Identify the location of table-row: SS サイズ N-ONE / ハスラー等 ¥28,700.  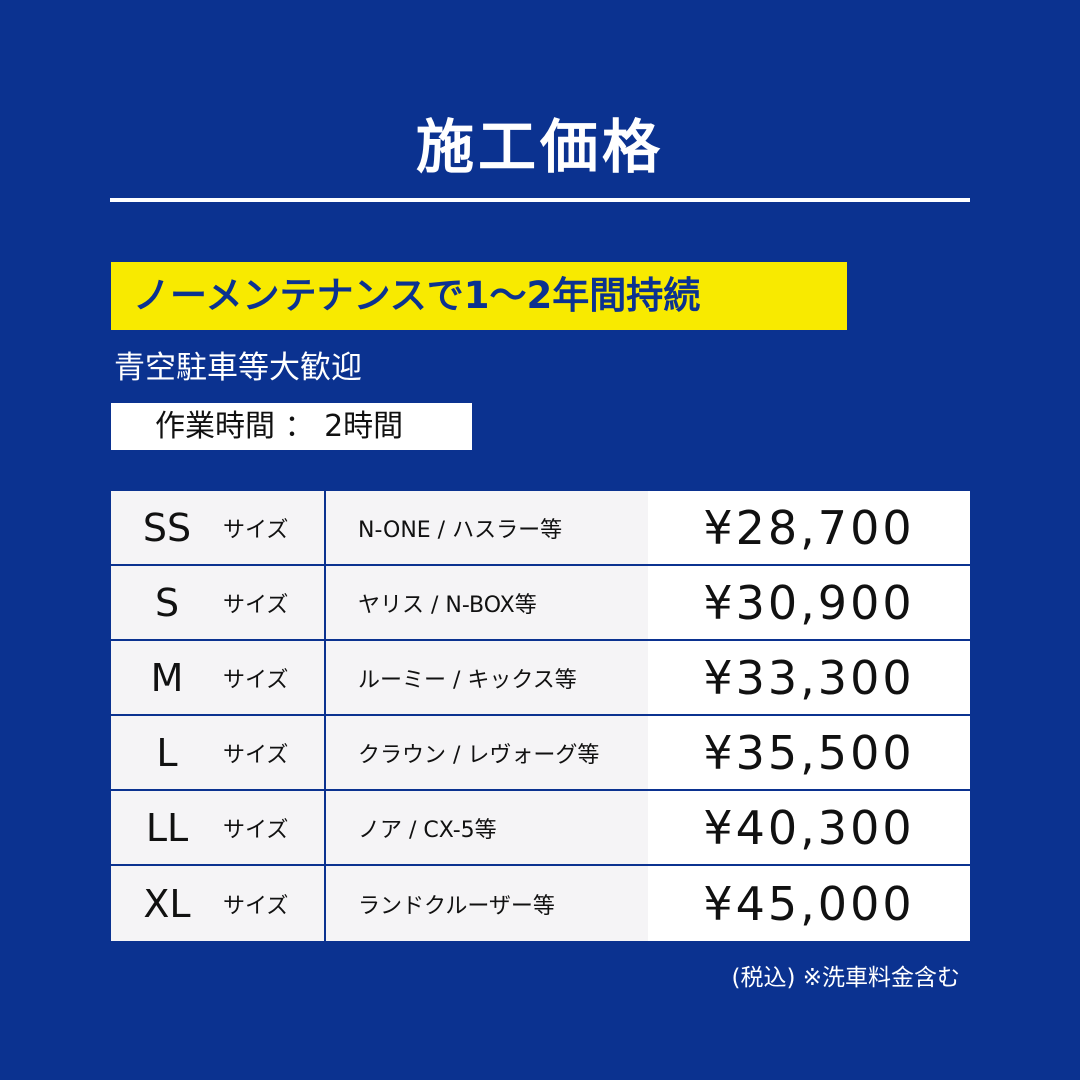
(540, 528).